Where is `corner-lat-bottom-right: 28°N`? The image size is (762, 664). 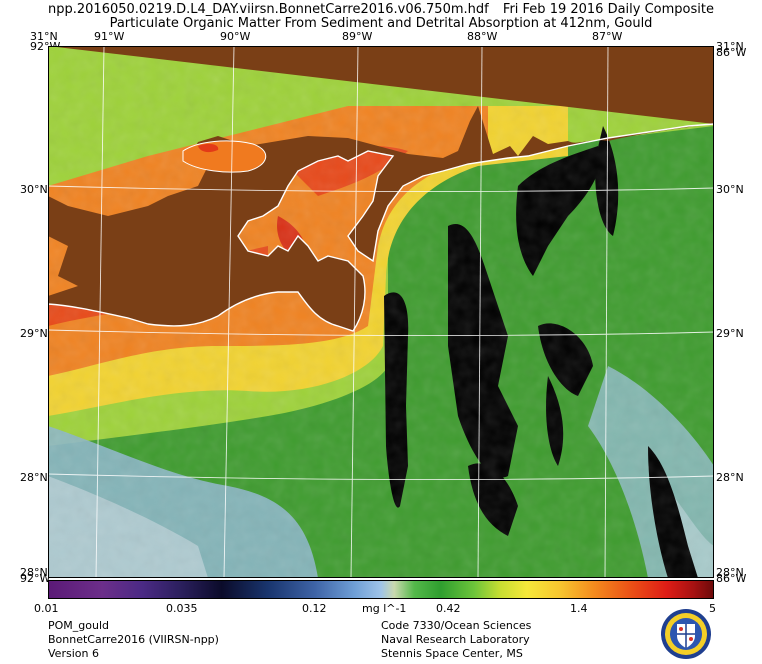
corner-lat-bottom-right: 28°N is located at coordinates (730, 572).